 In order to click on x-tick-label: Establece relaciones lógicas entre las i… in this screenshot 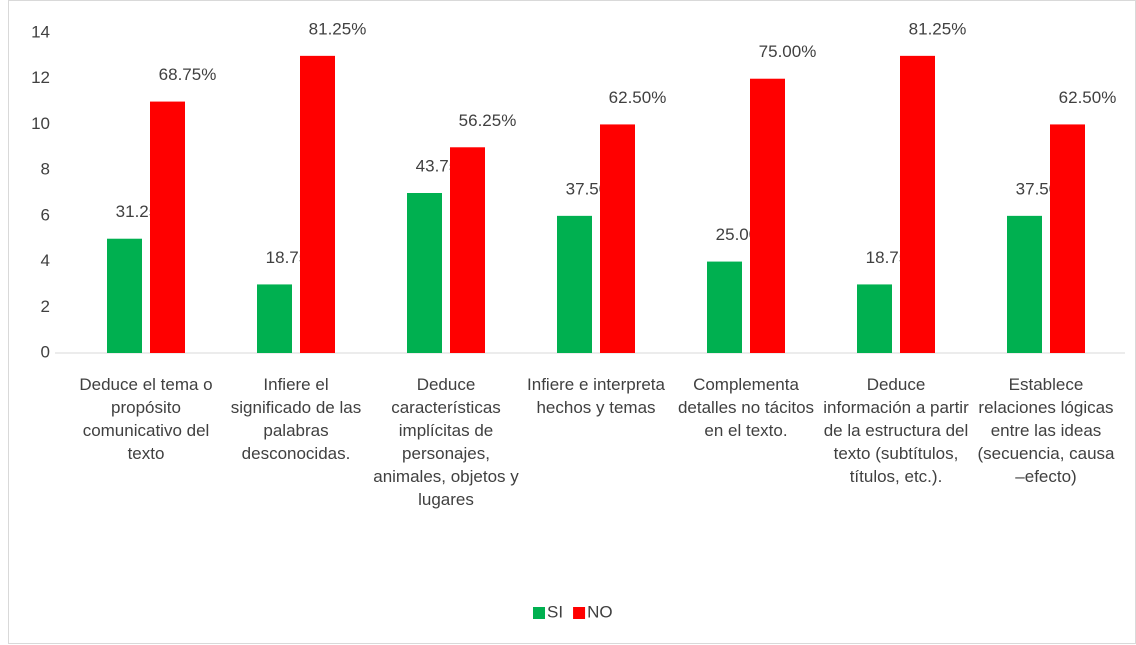, I will do `click(1046, 430)`.